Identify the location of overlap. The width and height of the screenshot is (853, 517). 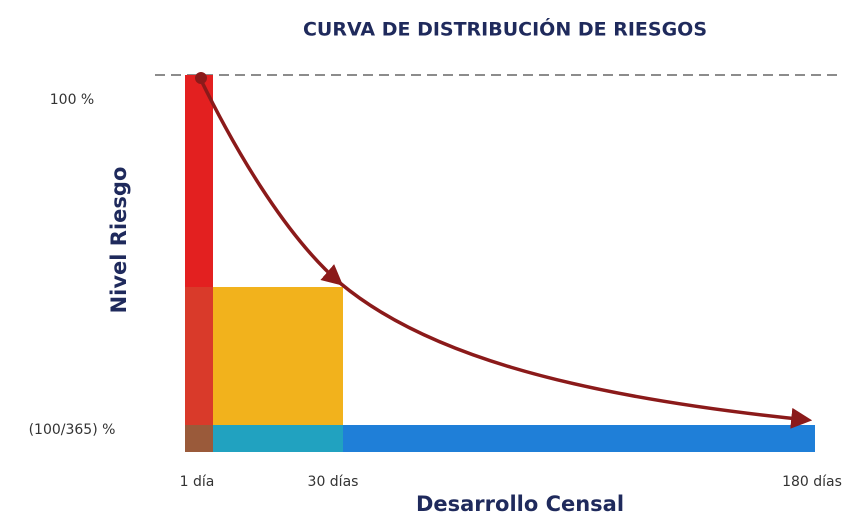
(199, 356).